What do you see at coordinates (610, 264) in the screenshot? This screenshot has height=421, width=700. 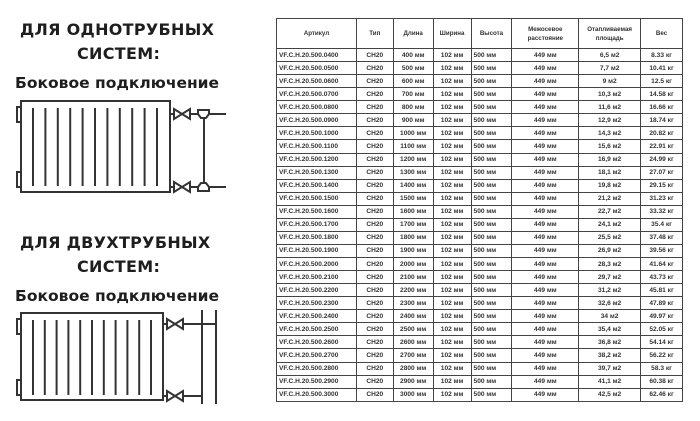 I see `table-cell: 28,3 м2` at bounding box center [610, 264].